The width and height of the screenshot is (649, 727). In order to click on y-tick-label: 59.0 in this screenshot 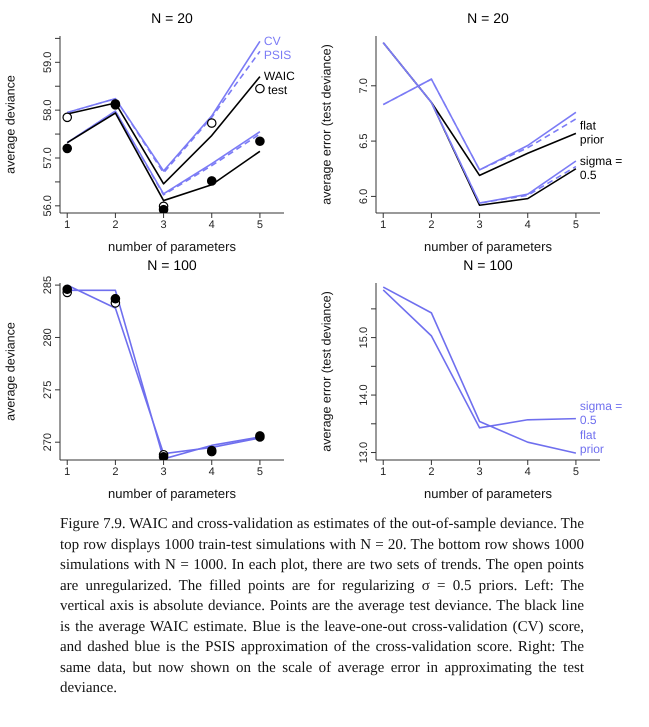, I will do `click(48, 63)`.